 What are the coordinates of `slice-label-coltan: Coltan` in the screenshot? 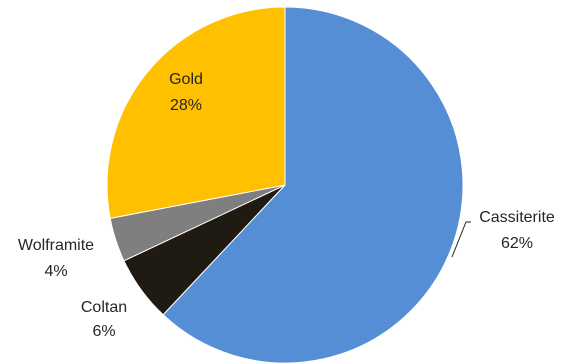 It's located at (104, 307).